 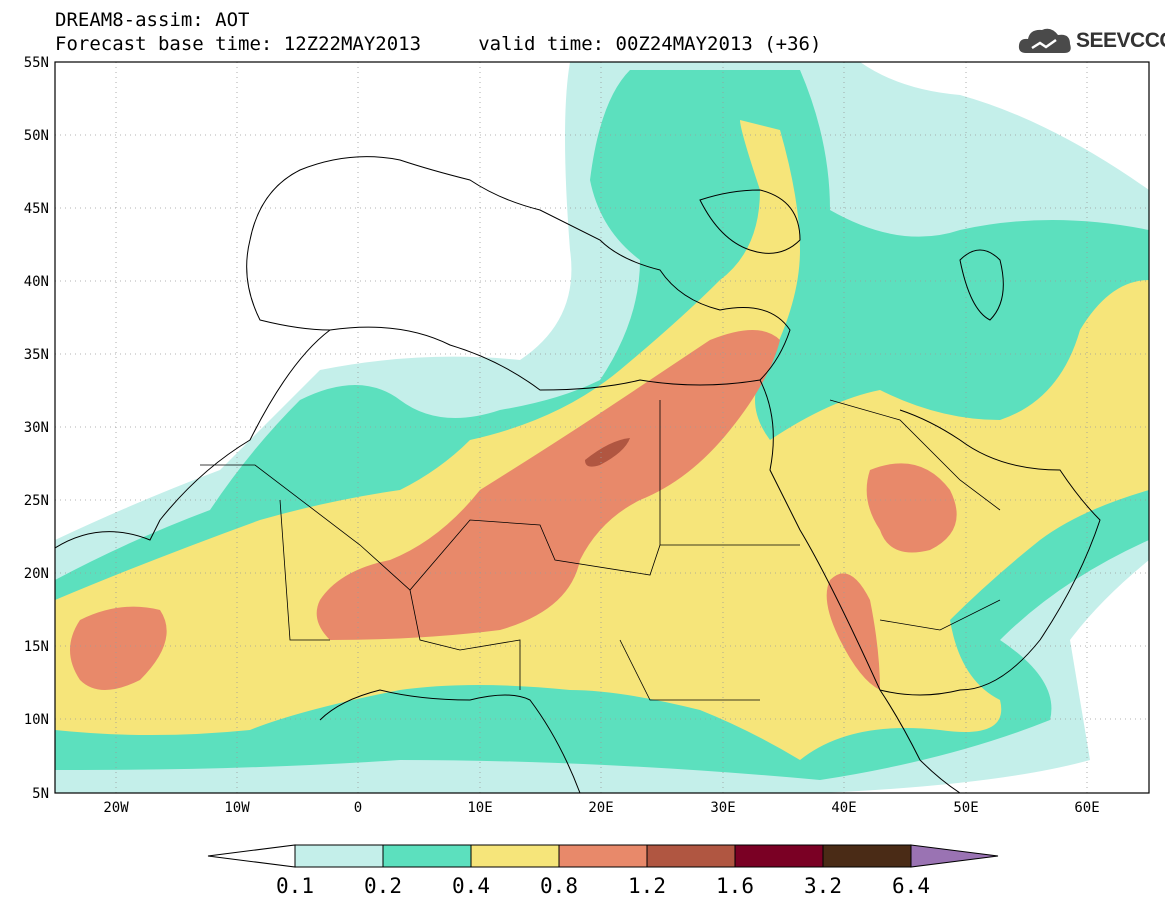 What do you see at coordinates (479, 808) in the screenshot?
I see `lon-label: 10E` at bounding box center [479, 808].